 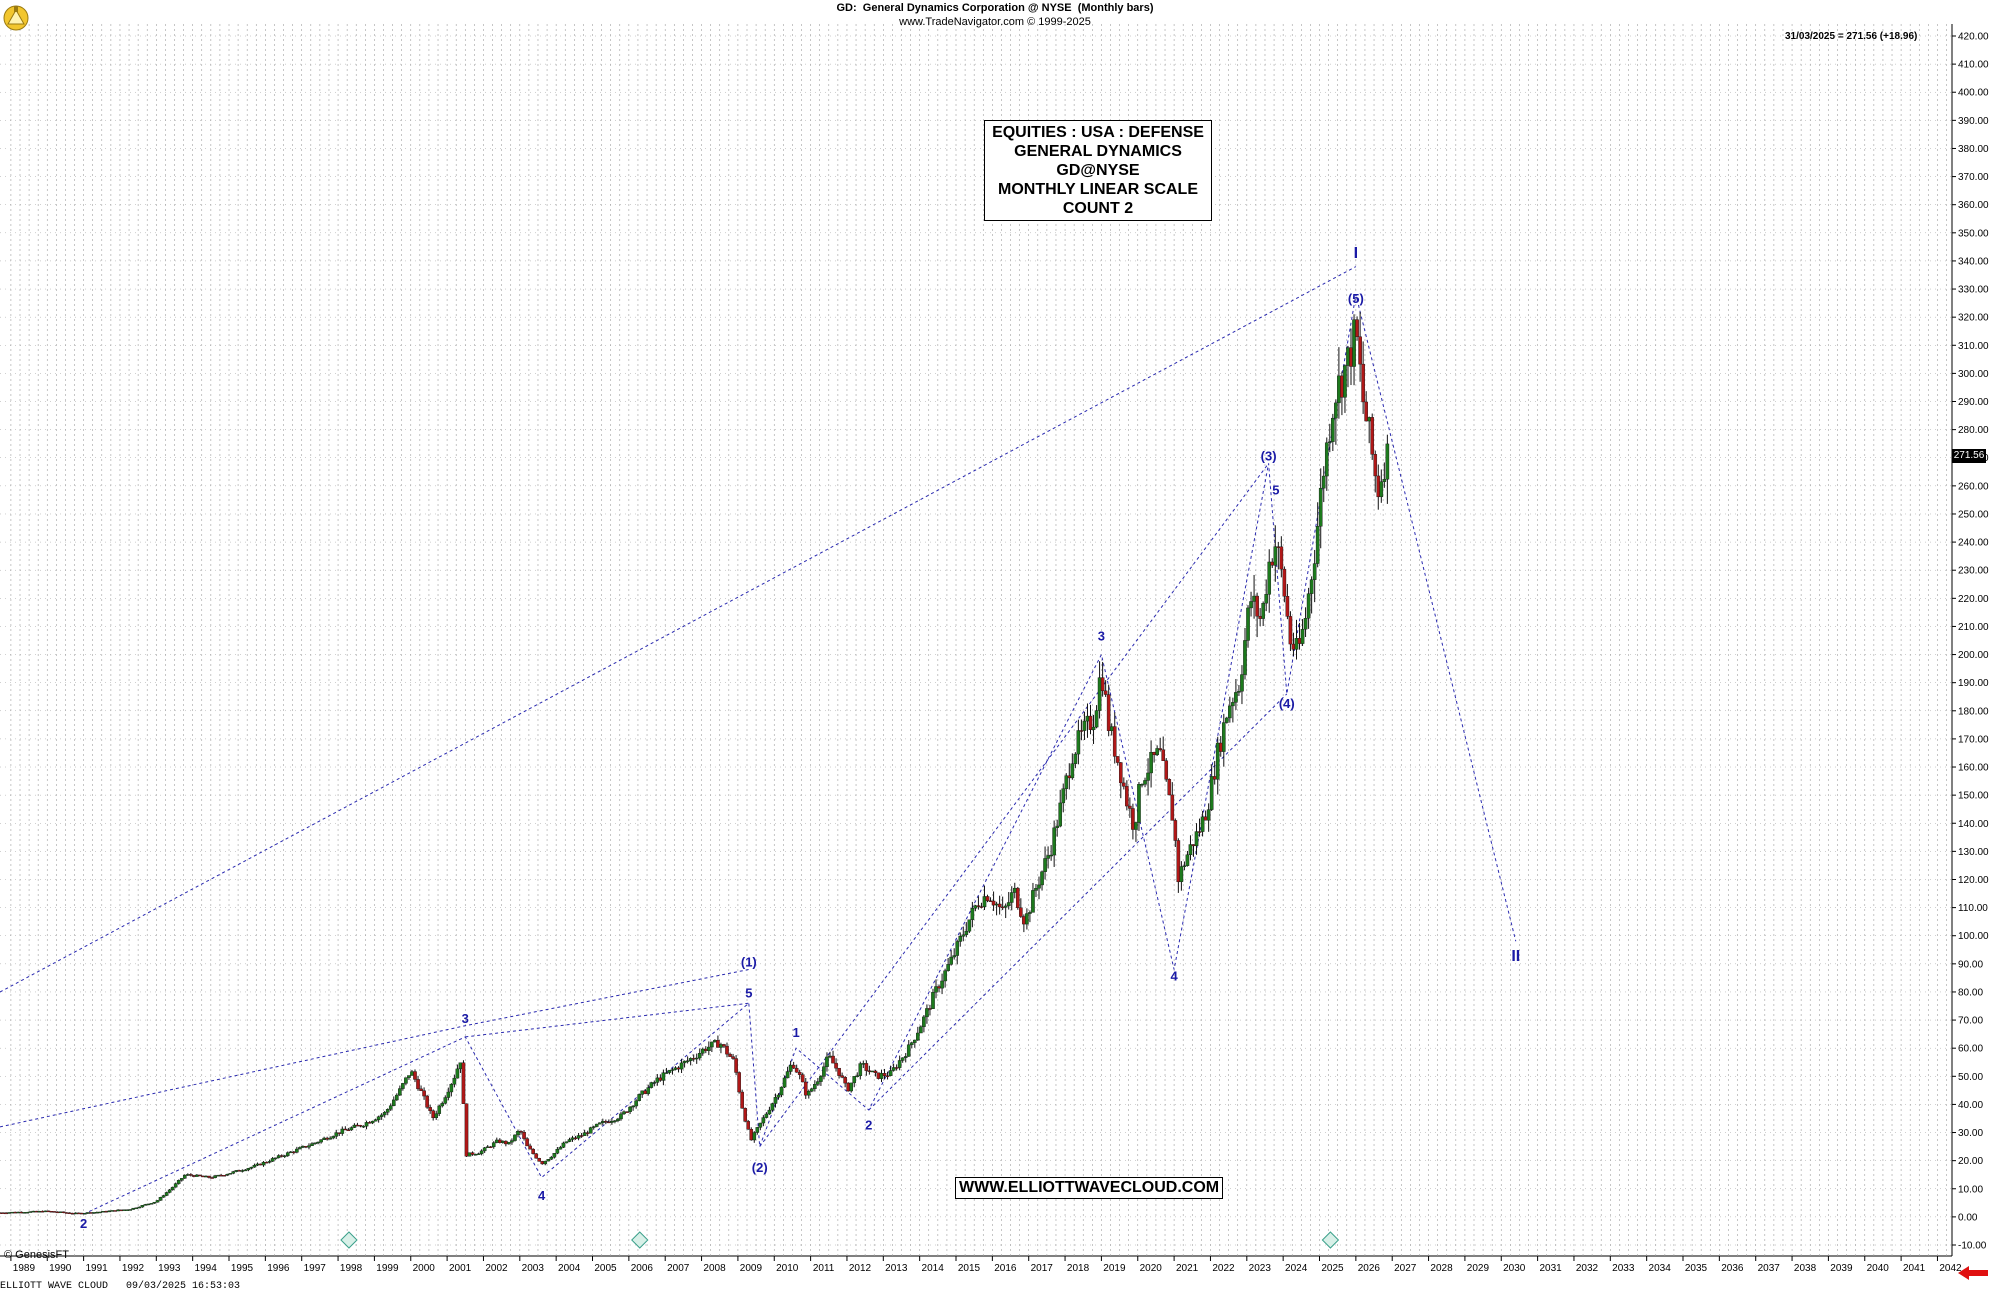 I want to click on left-arrow-icon, so click(x=1973, y=1273).